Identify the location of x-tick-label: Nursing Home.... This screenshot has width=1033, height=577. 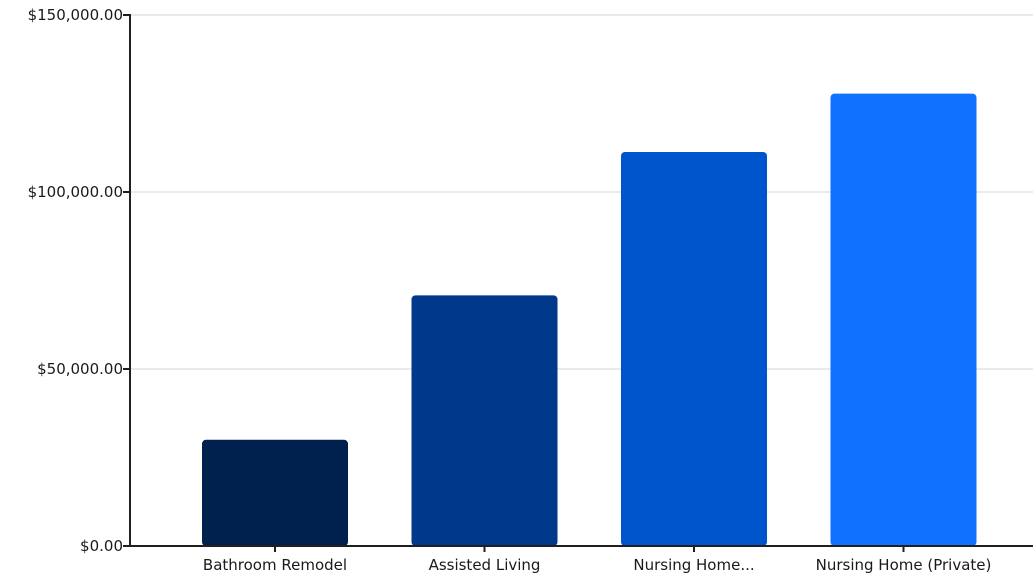
(693, 565).